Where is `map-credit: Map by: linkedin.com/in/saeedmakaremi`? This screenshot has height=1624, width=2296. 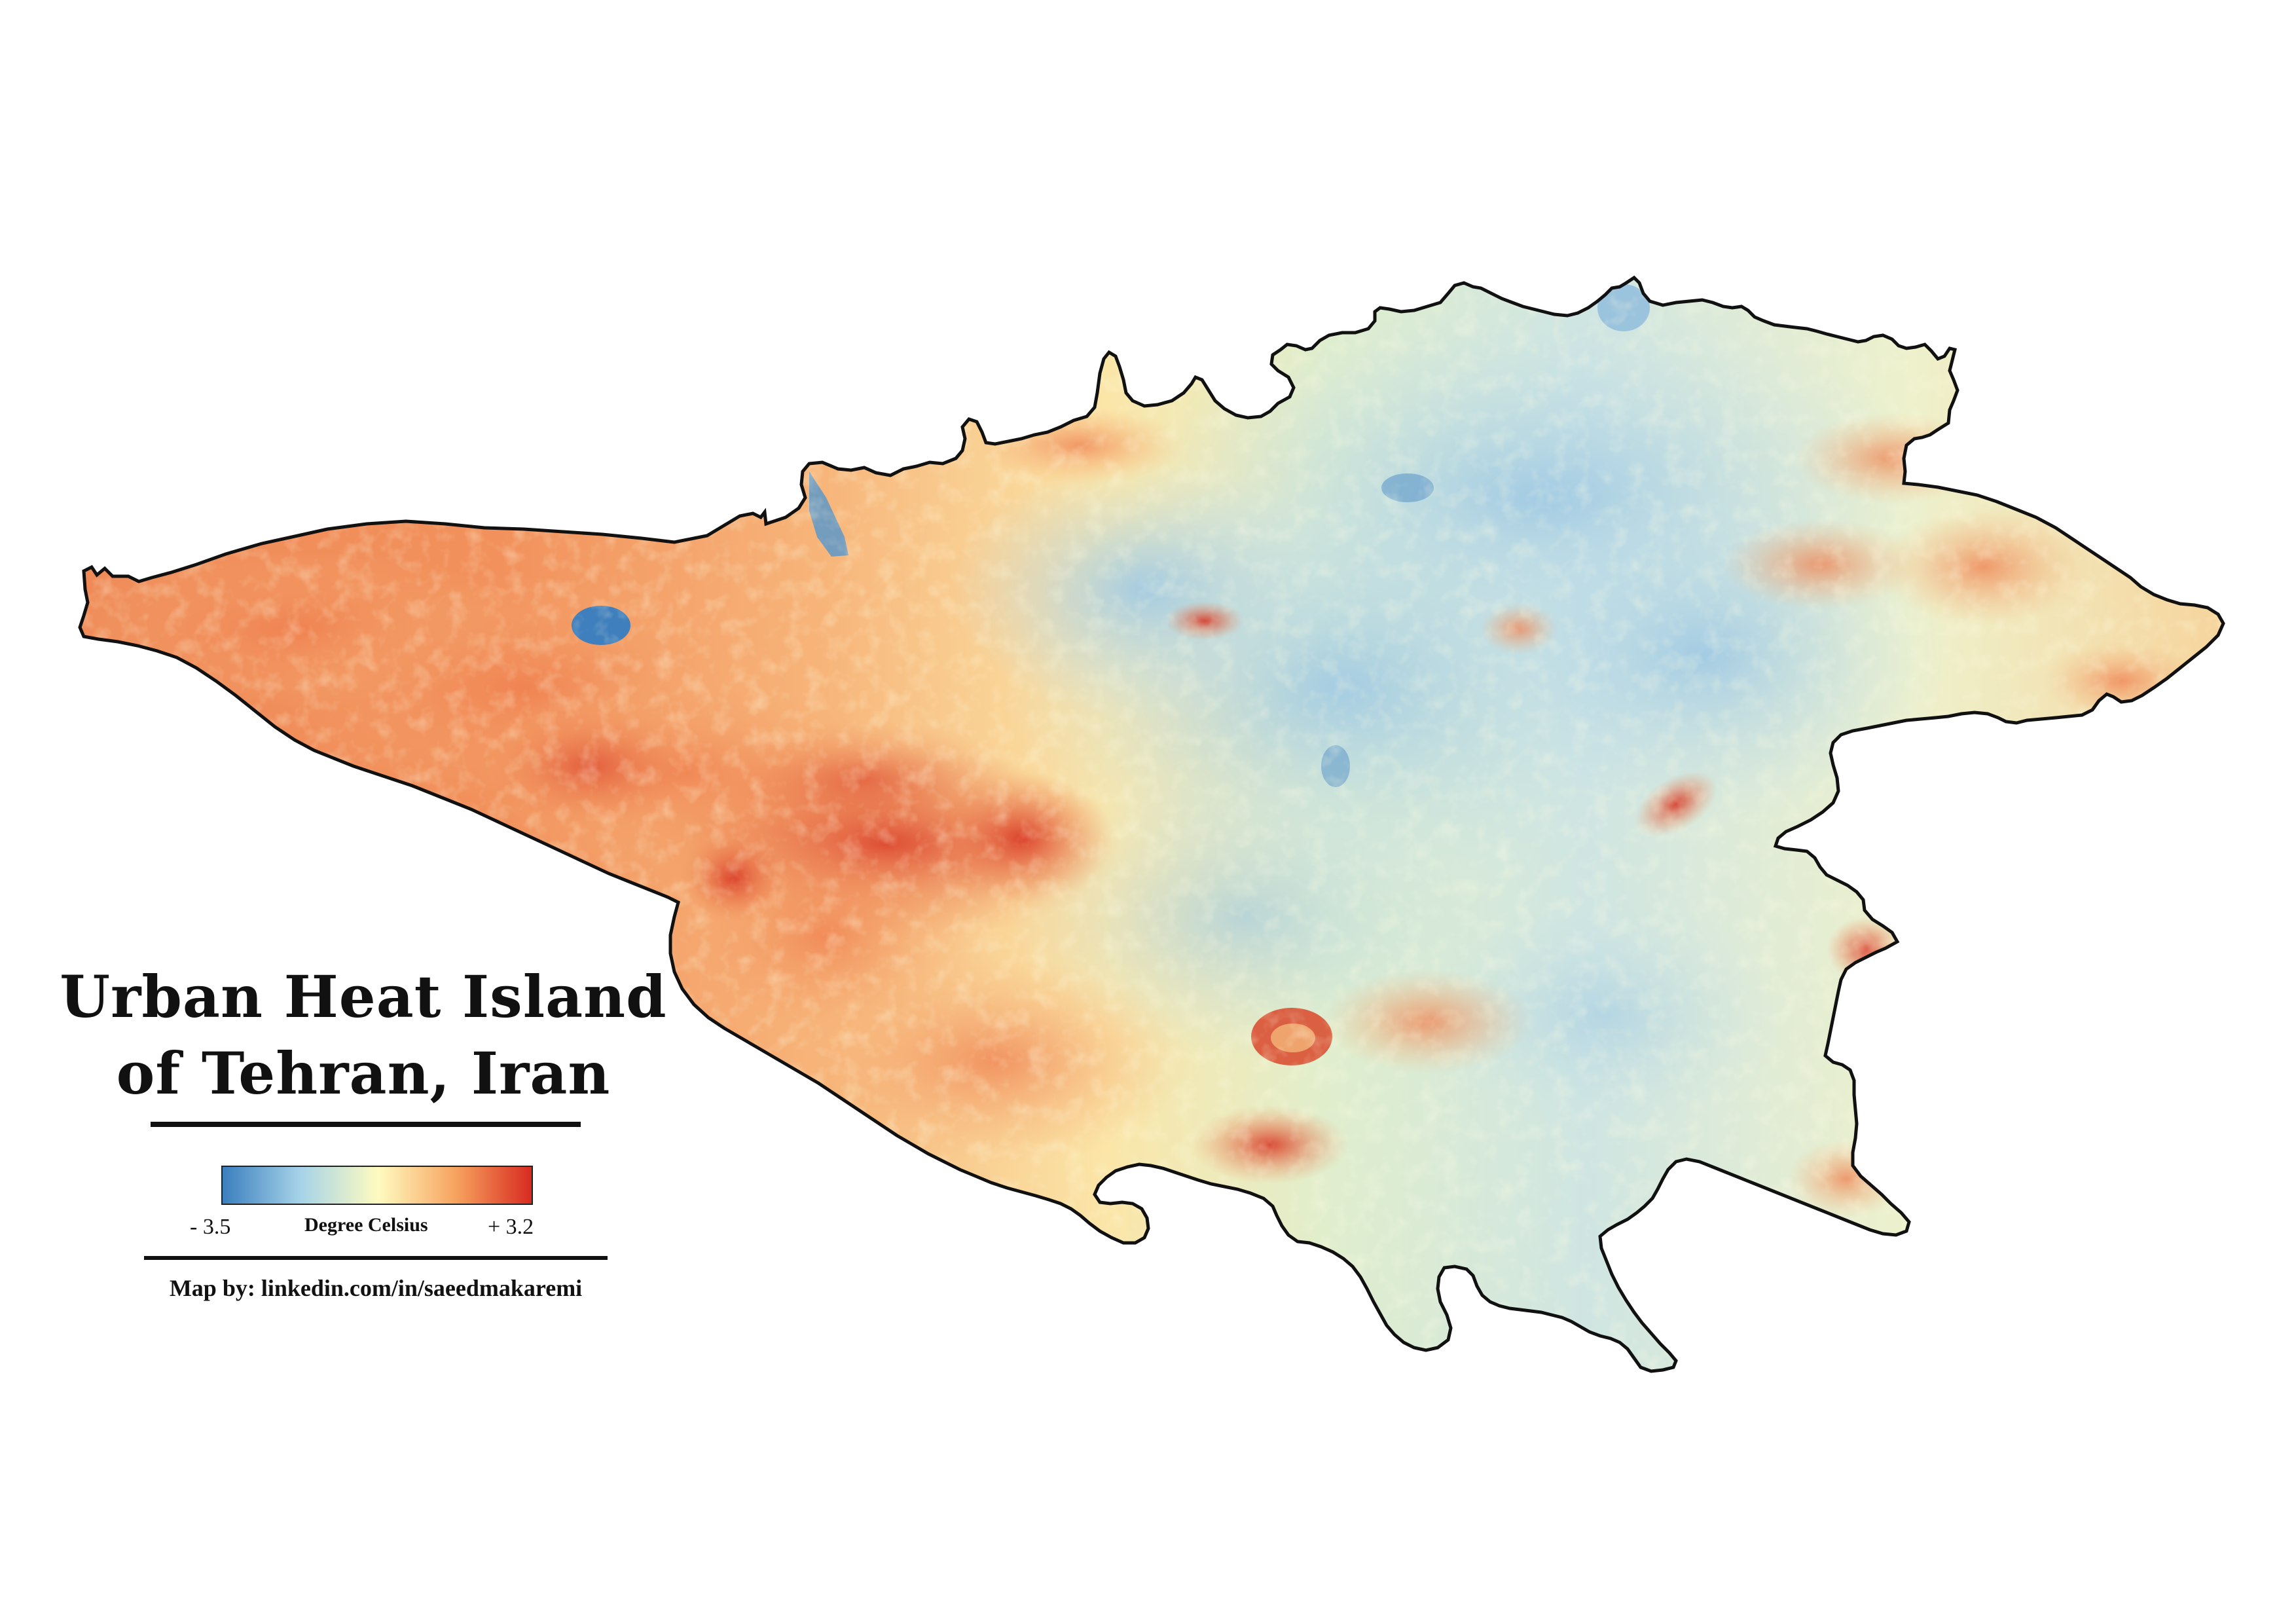
map-credit: Map by: linkedin.com/in/saeedmakaremi is located at coordinates (376, 1288).